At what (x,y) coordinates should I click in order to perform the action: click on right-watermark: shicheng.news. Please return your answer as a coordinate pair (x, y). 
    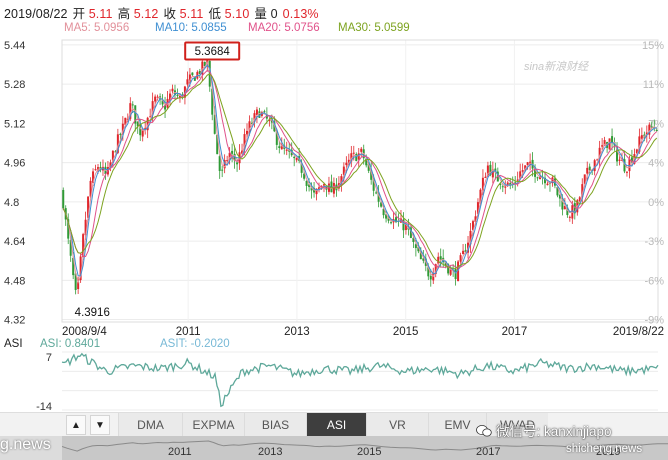
    Looking at the image, I should click on (604, 449).